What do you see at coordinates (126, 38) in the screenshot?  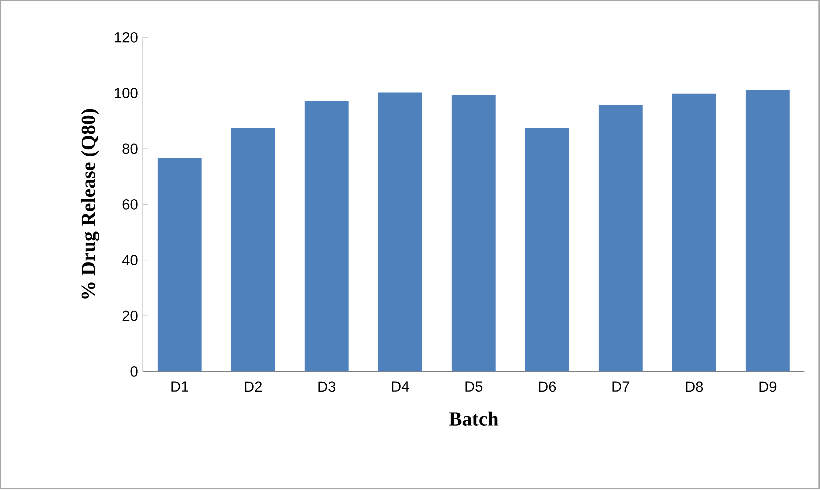 I see `y-tick-label: 120` at bounding box center [126, 38].